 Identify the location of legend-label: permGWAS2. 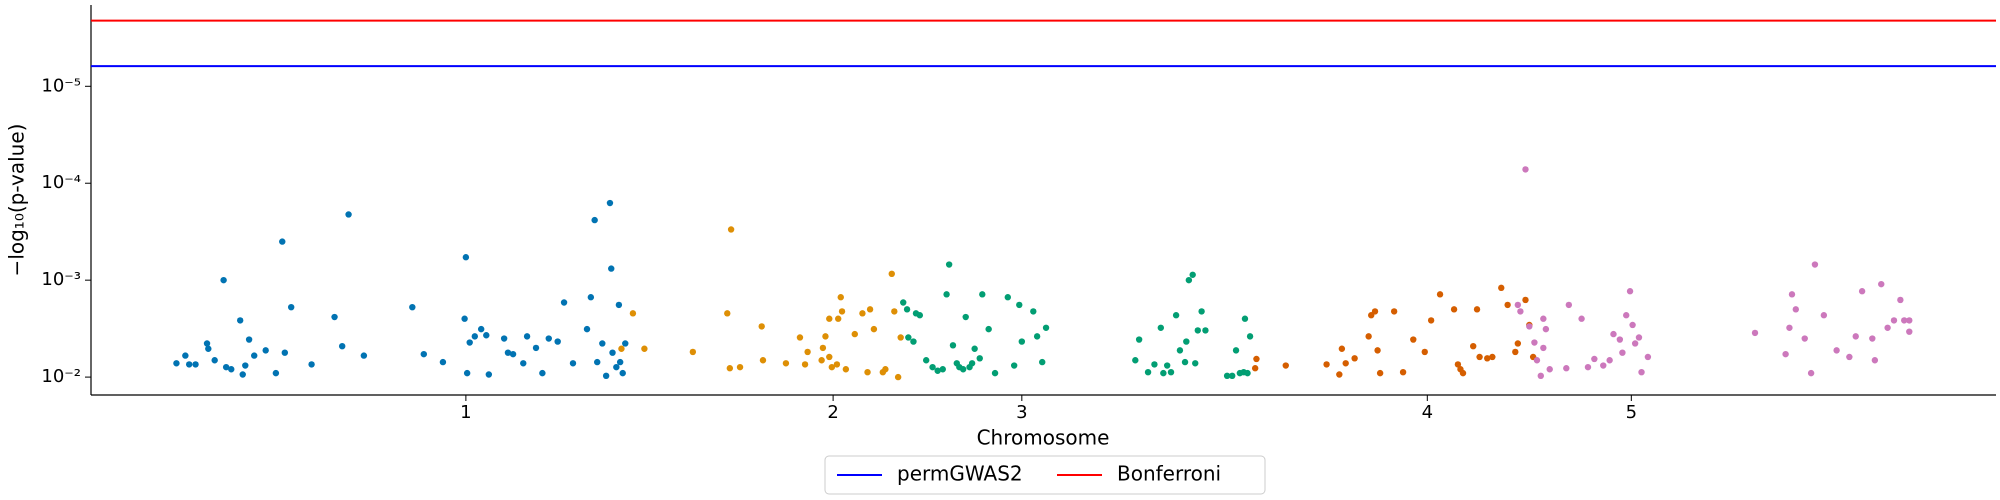
(960, 474).